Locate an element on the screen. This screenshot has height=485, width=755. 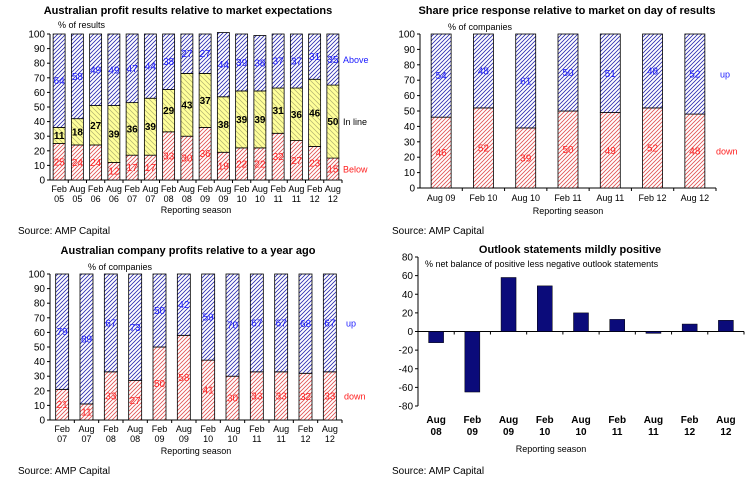
x-tick-label: 08 is located at coordinates (135, 439).